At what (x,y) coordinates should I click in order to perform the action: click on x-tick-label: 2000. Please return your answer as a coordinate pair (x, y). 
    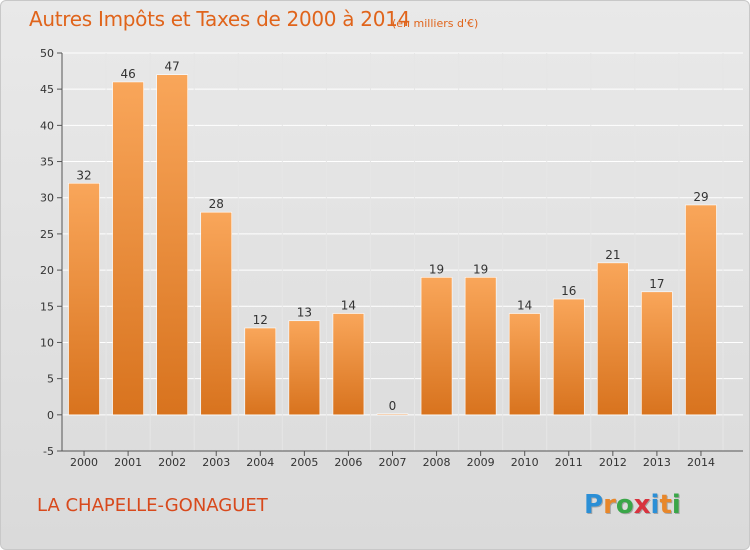
    Looking at the image, I should click on (84, 462).